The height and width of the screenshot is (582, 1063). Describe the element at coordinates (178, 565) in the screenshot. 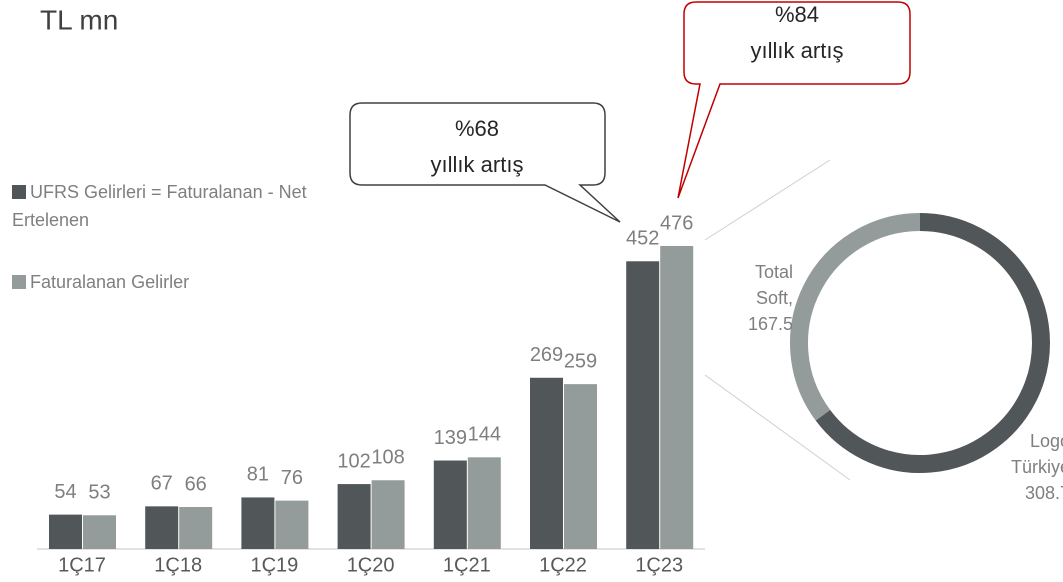

I see `x-tick-label: 1Ç18` at that location.